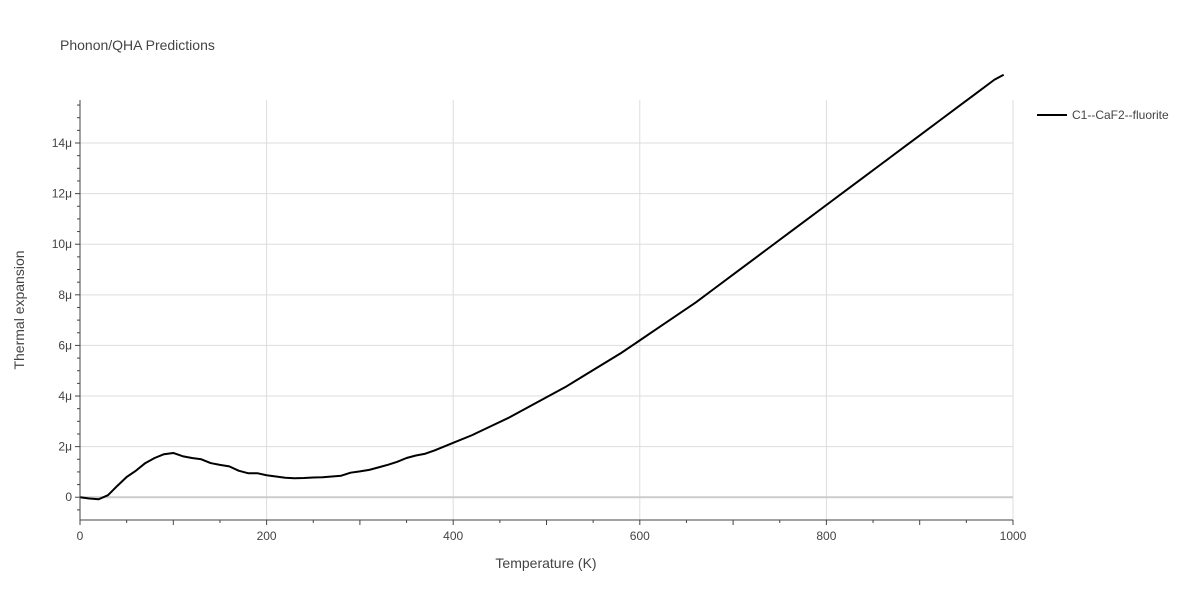 The width and height of the screenshot is (1200, 600). Describe the element at coordinates (1120, 115) in the screenshot. I see `legend-label: C1--CaF2--fluorite` at that location.